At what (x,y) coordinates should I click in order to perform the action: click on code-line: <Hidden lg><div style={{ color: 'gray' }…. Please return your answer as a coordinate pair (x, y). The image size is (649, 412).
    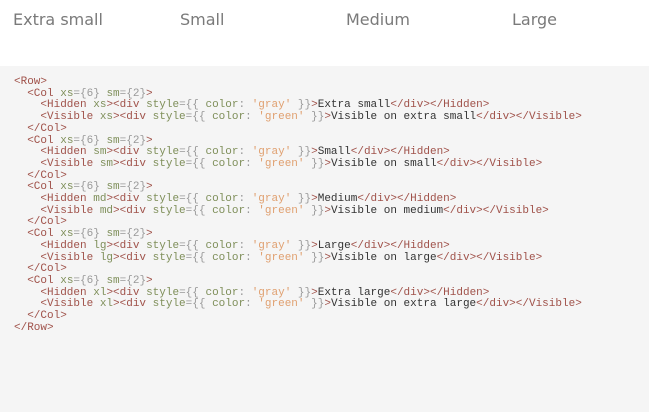
    Looking at the image, I should click on (324, 246).